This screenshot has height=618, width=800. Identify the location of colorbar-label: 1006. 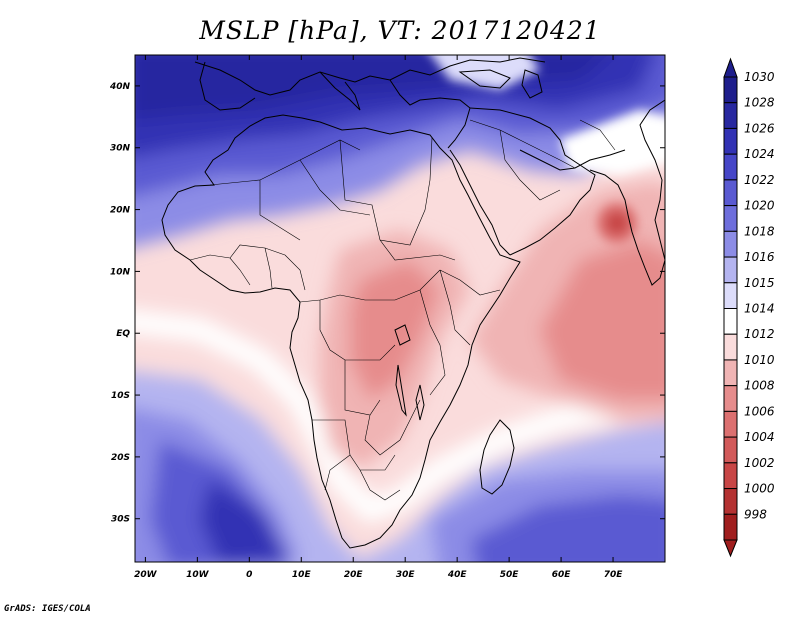
(759, 411).